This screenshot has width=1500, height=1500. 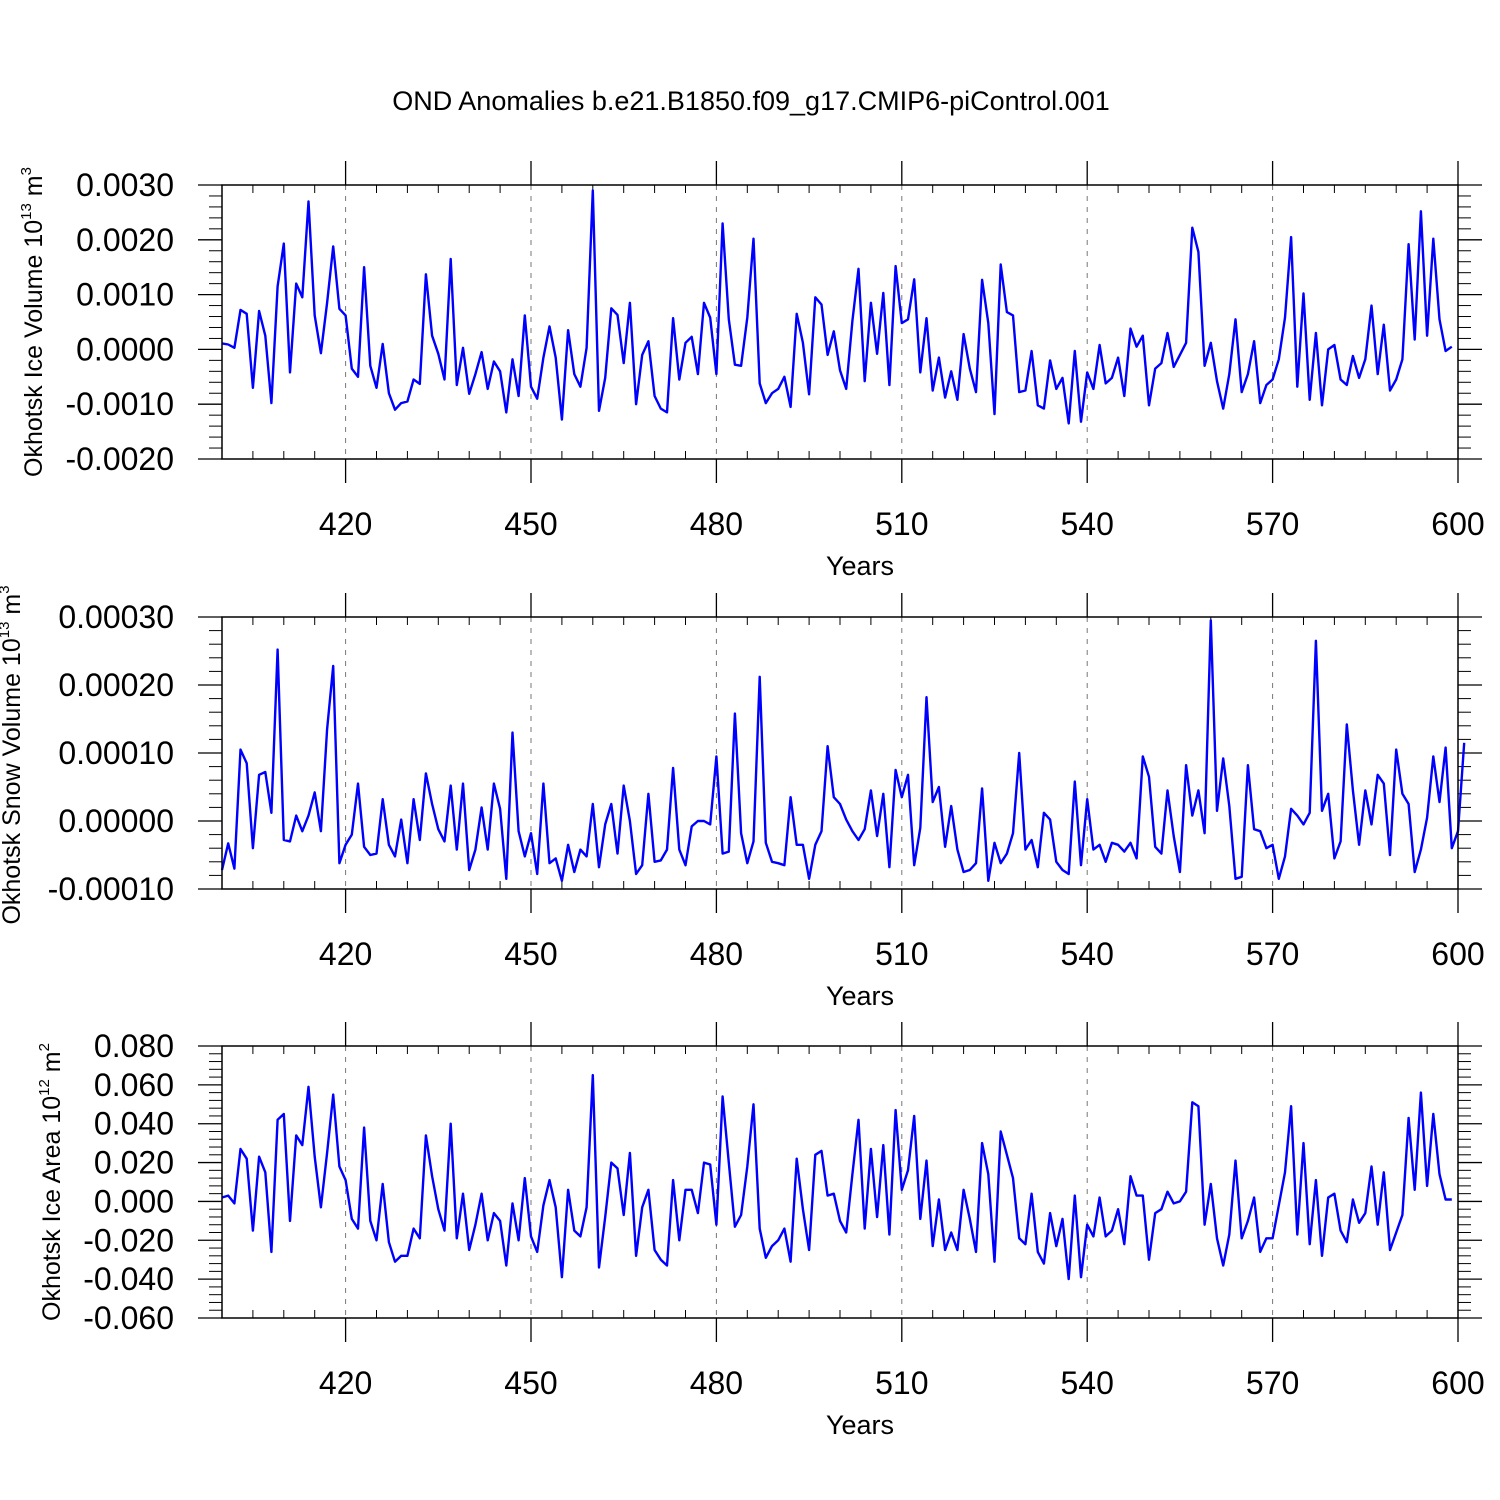 What do you see at coordinates (128, 1318) in the screenshot?
I see `y-tick-label: -0.060` at bounding box center [128, 1318].